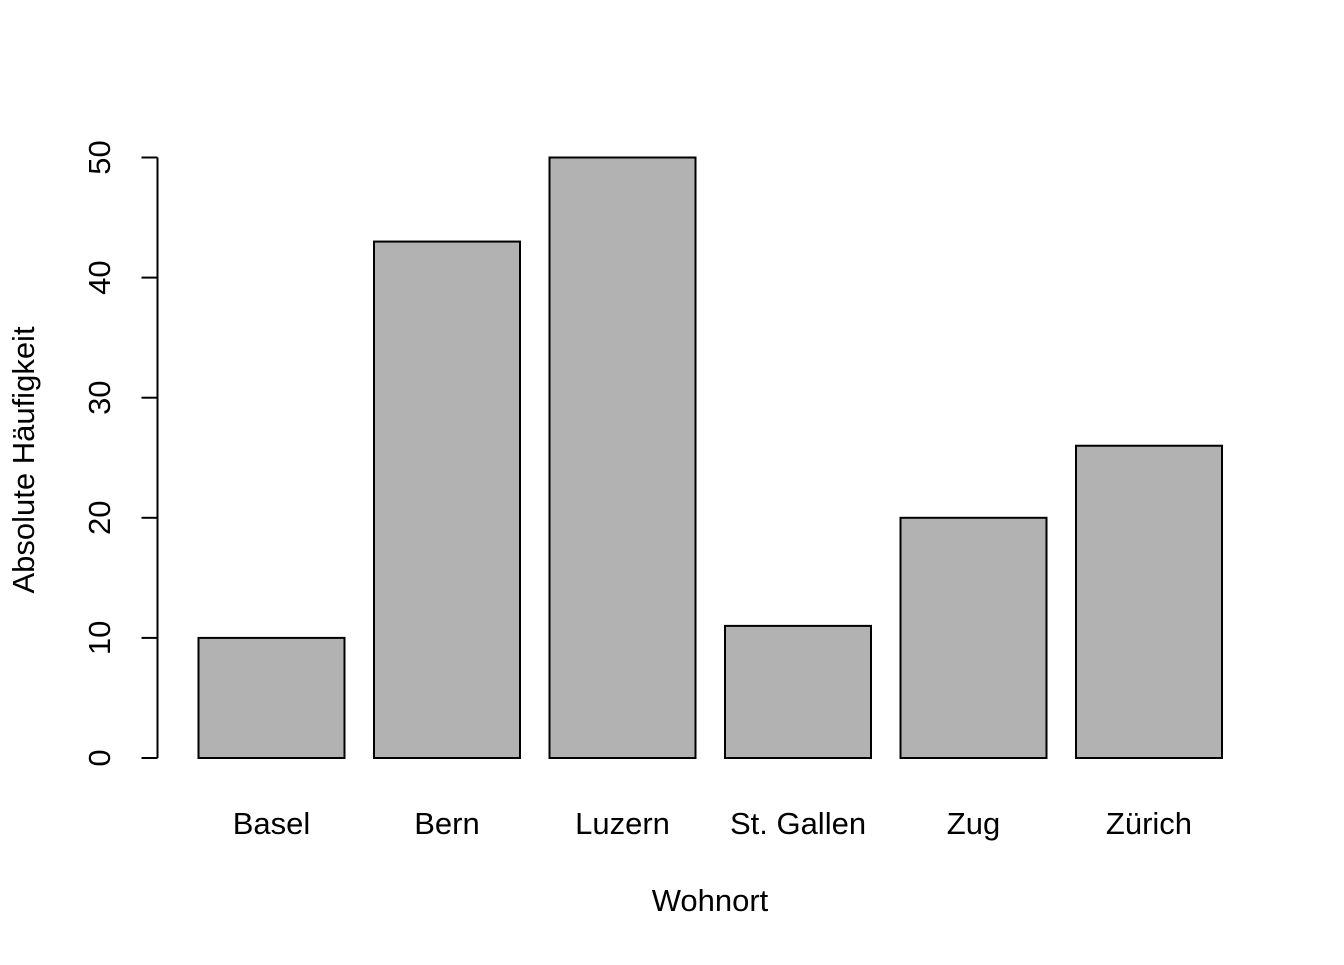 Image resolution: width=1344 pixels, height=965 pixels. Describe the element at coordinates (447, 499) in the screenshot. I see `bar-bern` at that location.